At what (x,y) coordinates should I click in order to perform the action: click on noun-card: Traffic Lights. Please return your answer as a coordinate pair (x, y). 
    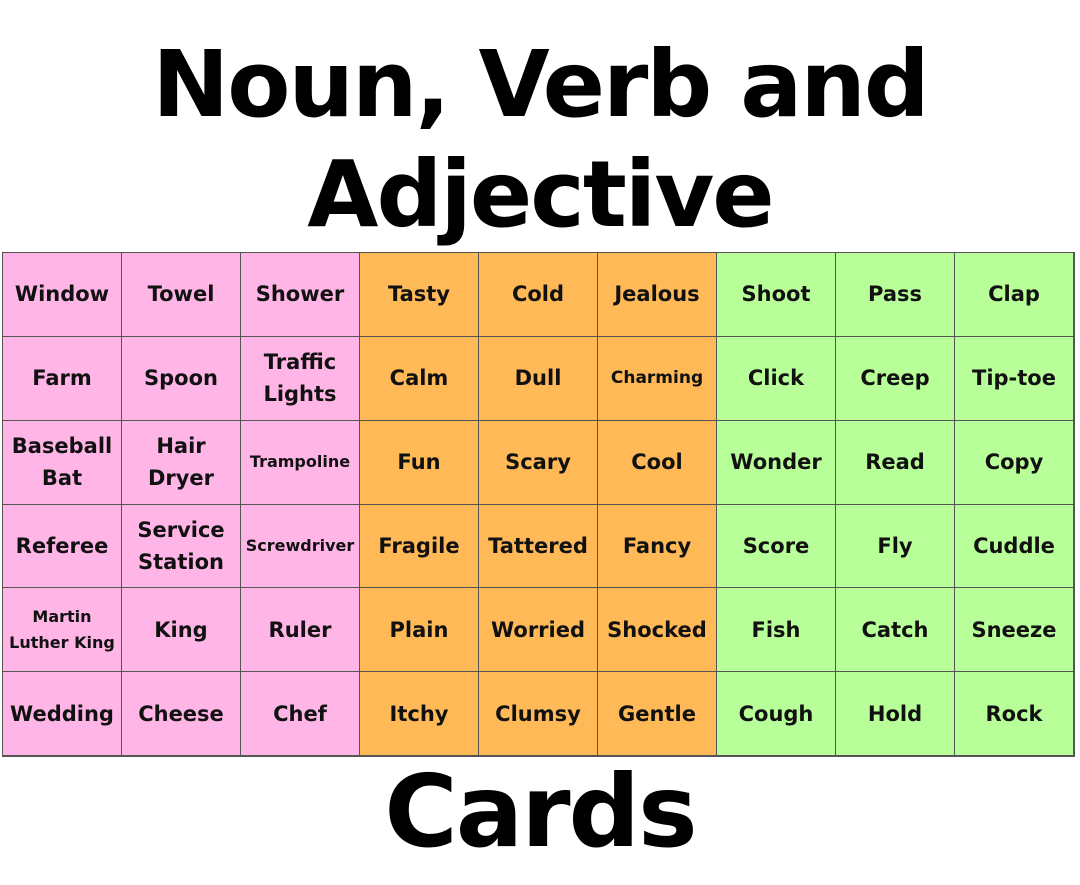
    Looking at the image, I should click on (300, 378).